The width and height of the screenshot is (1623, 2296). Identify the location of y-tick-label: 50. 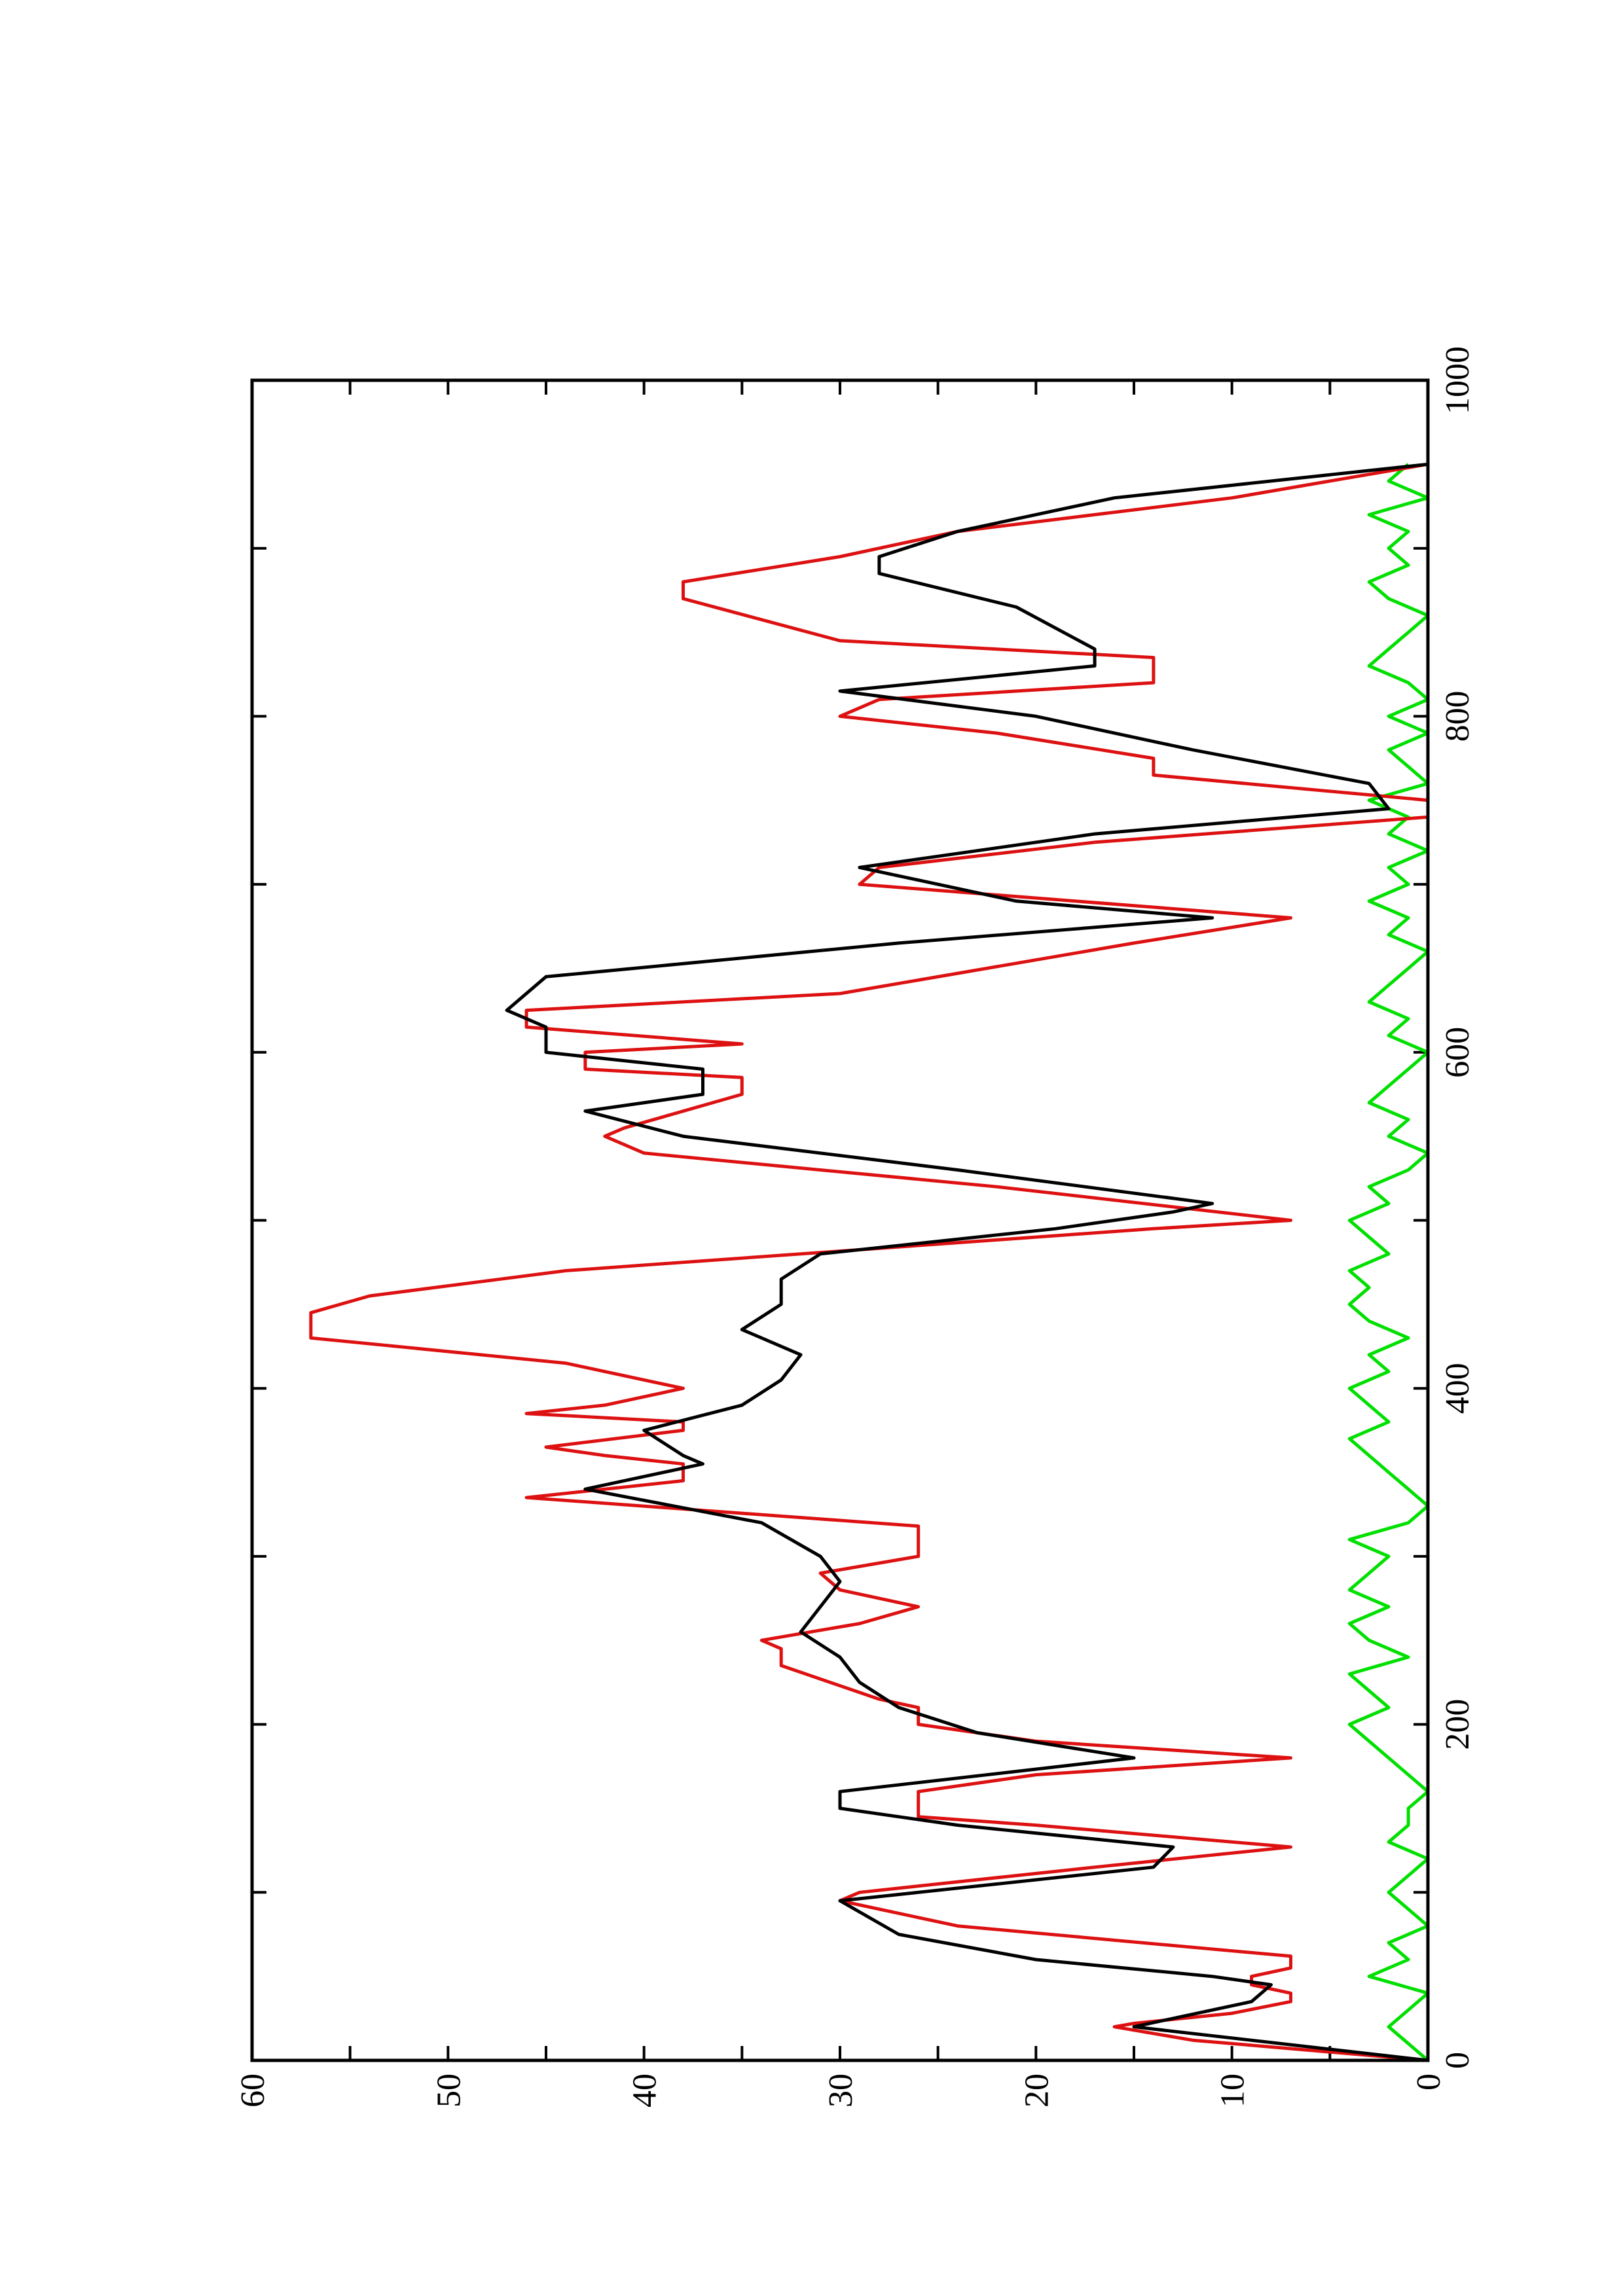
(448, 2090).